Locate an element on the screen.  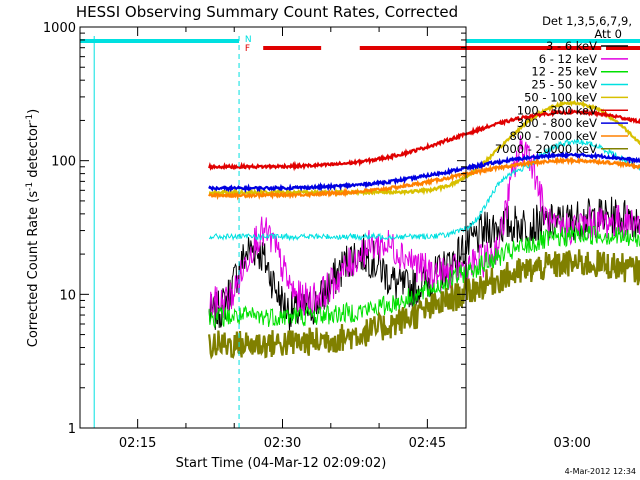
legend-header-line1: Det 1,3,5,6,7,9, is located at coordinates (587, 21).